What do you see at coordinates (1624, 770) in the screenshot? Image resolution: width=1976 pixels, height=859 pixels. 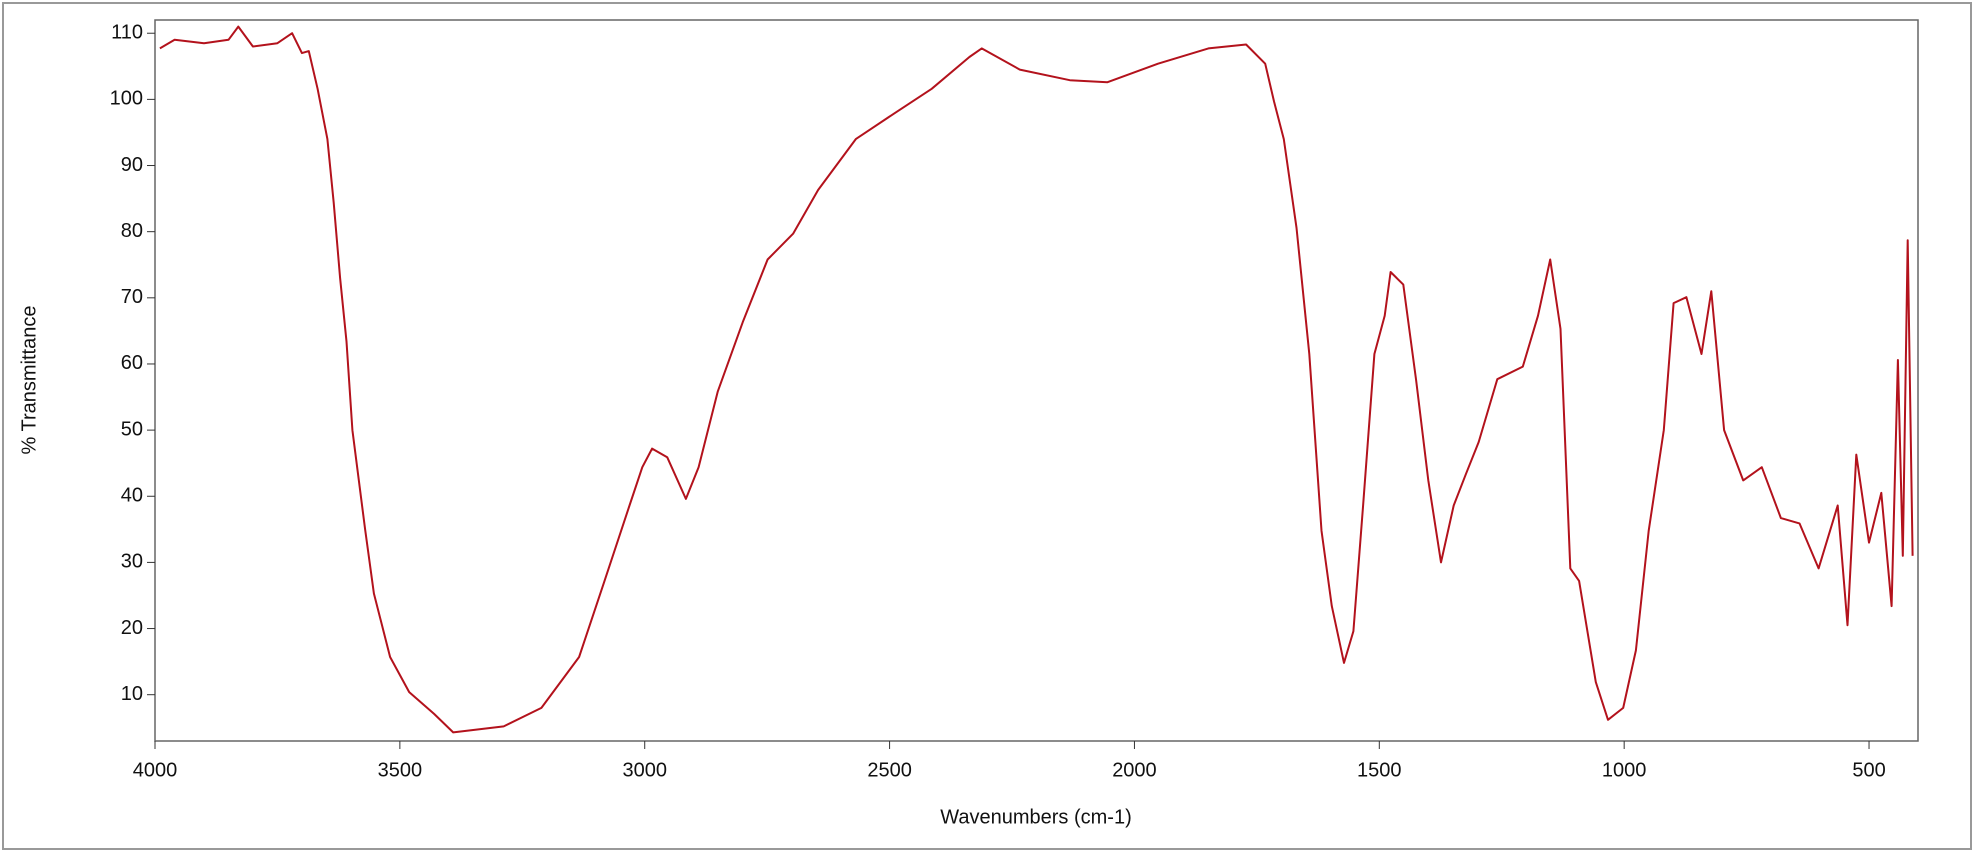 I see `x-tick-label: 1000` at bounding box center [1624, 770].